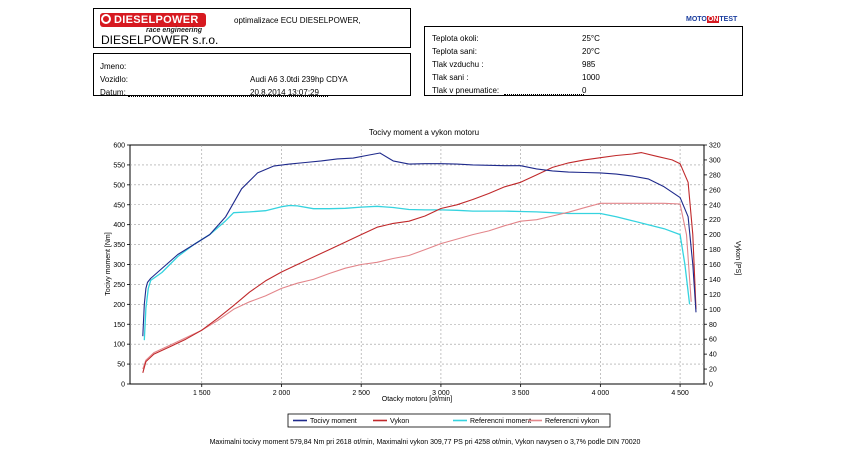  Describe the element at coordinates (466, 90) in the screenshot. I see `tlak-pneumatice-label: Tlak v pneumatice:` at that location.